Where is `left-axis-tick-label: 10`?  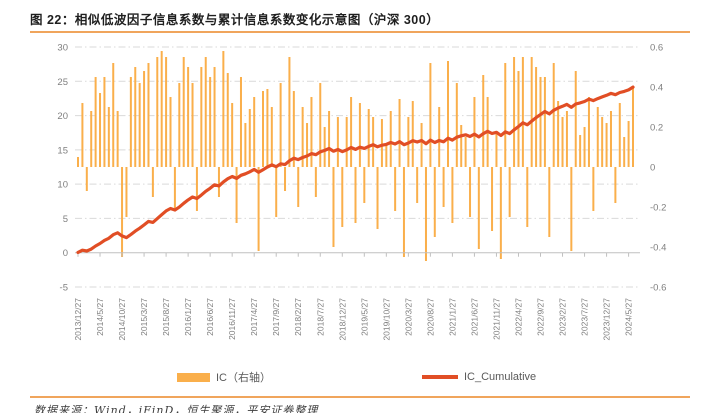 left-axis-tick-label: 10 is located at coordinates (62, 185).